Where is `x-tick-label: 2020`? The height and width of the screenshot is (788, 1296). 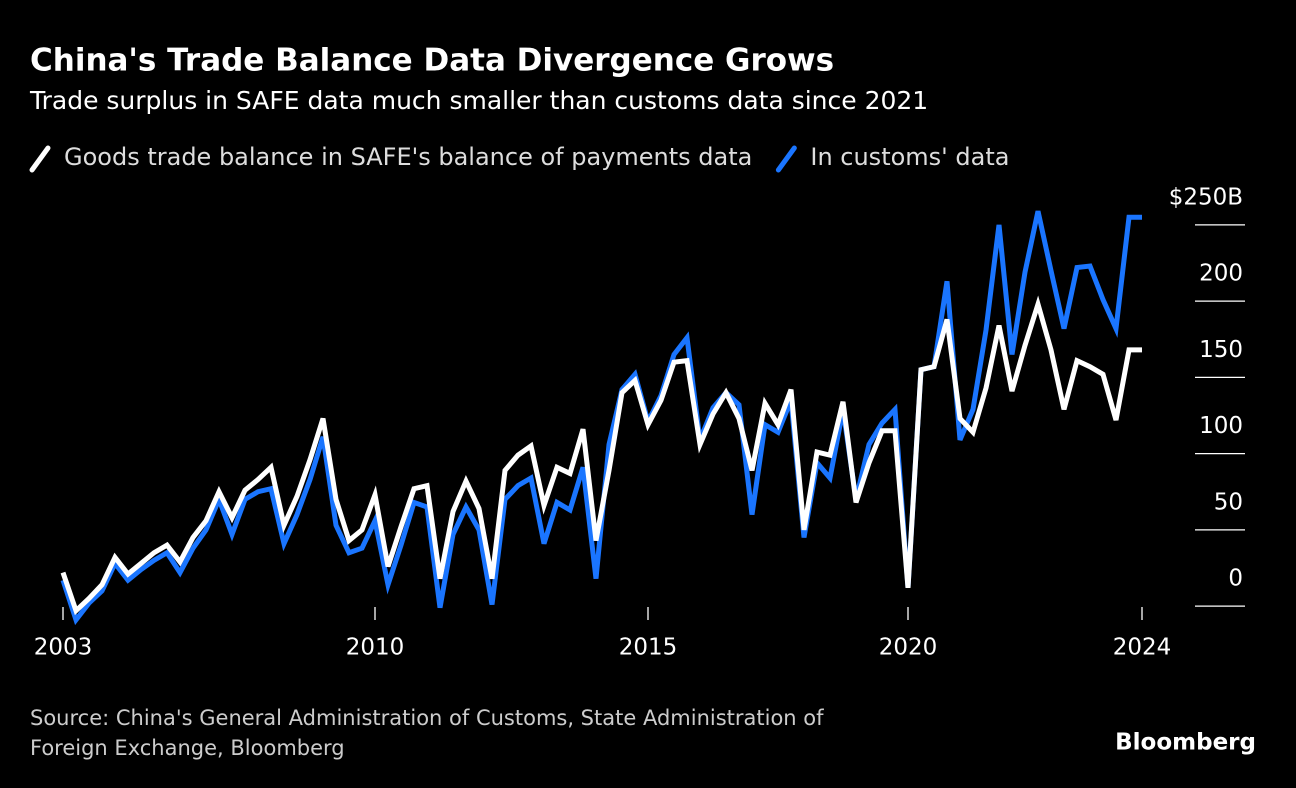
x-tick-label: 2020 is located at coordinates (908, 648).